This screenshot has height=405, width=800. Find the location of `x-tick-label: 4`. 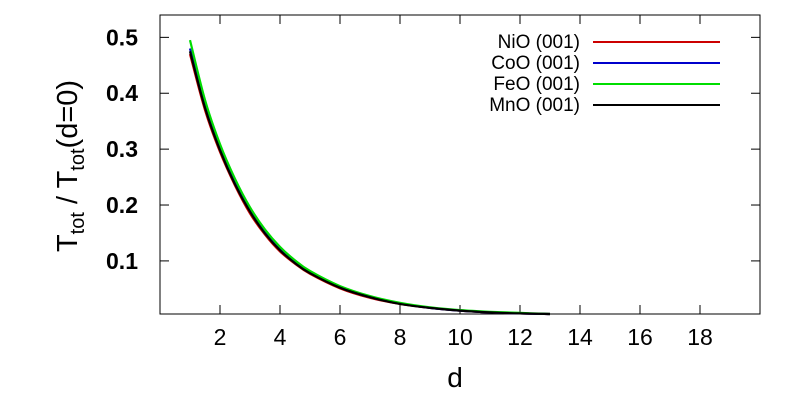

x-tick-label: 4 is located at coordinates (280, 337).